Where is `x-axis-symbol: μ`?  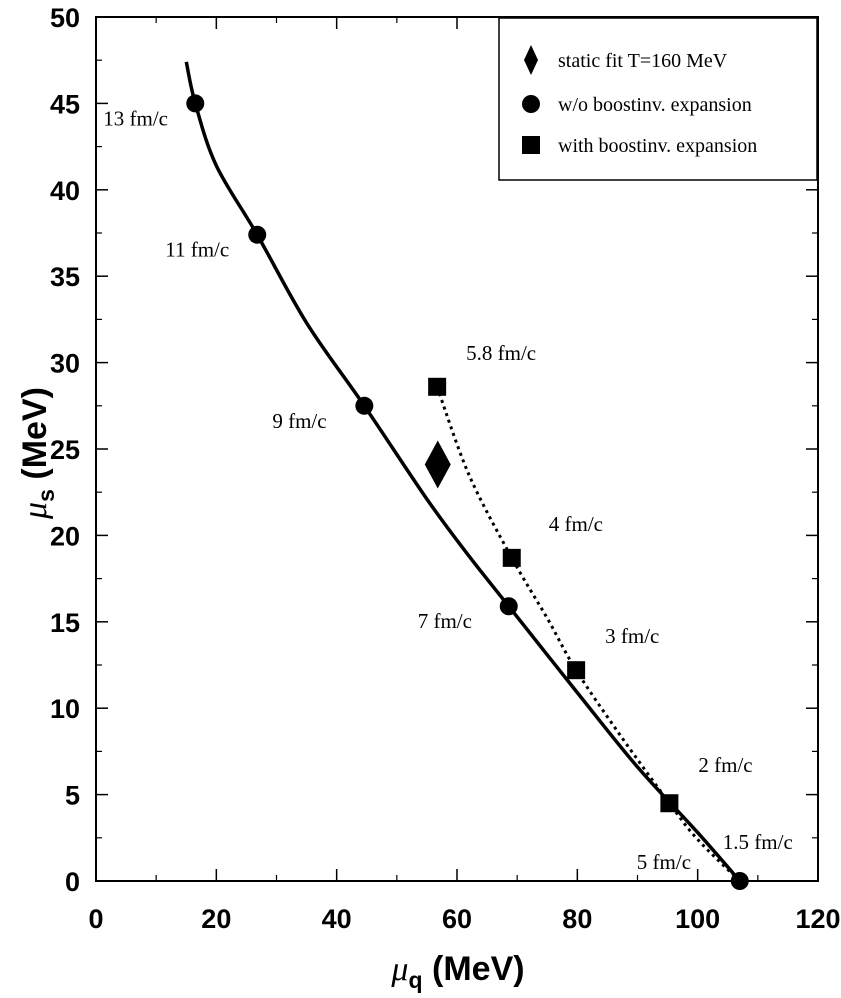
x-axis-symbol: μ is located at coordinates (399, 969).